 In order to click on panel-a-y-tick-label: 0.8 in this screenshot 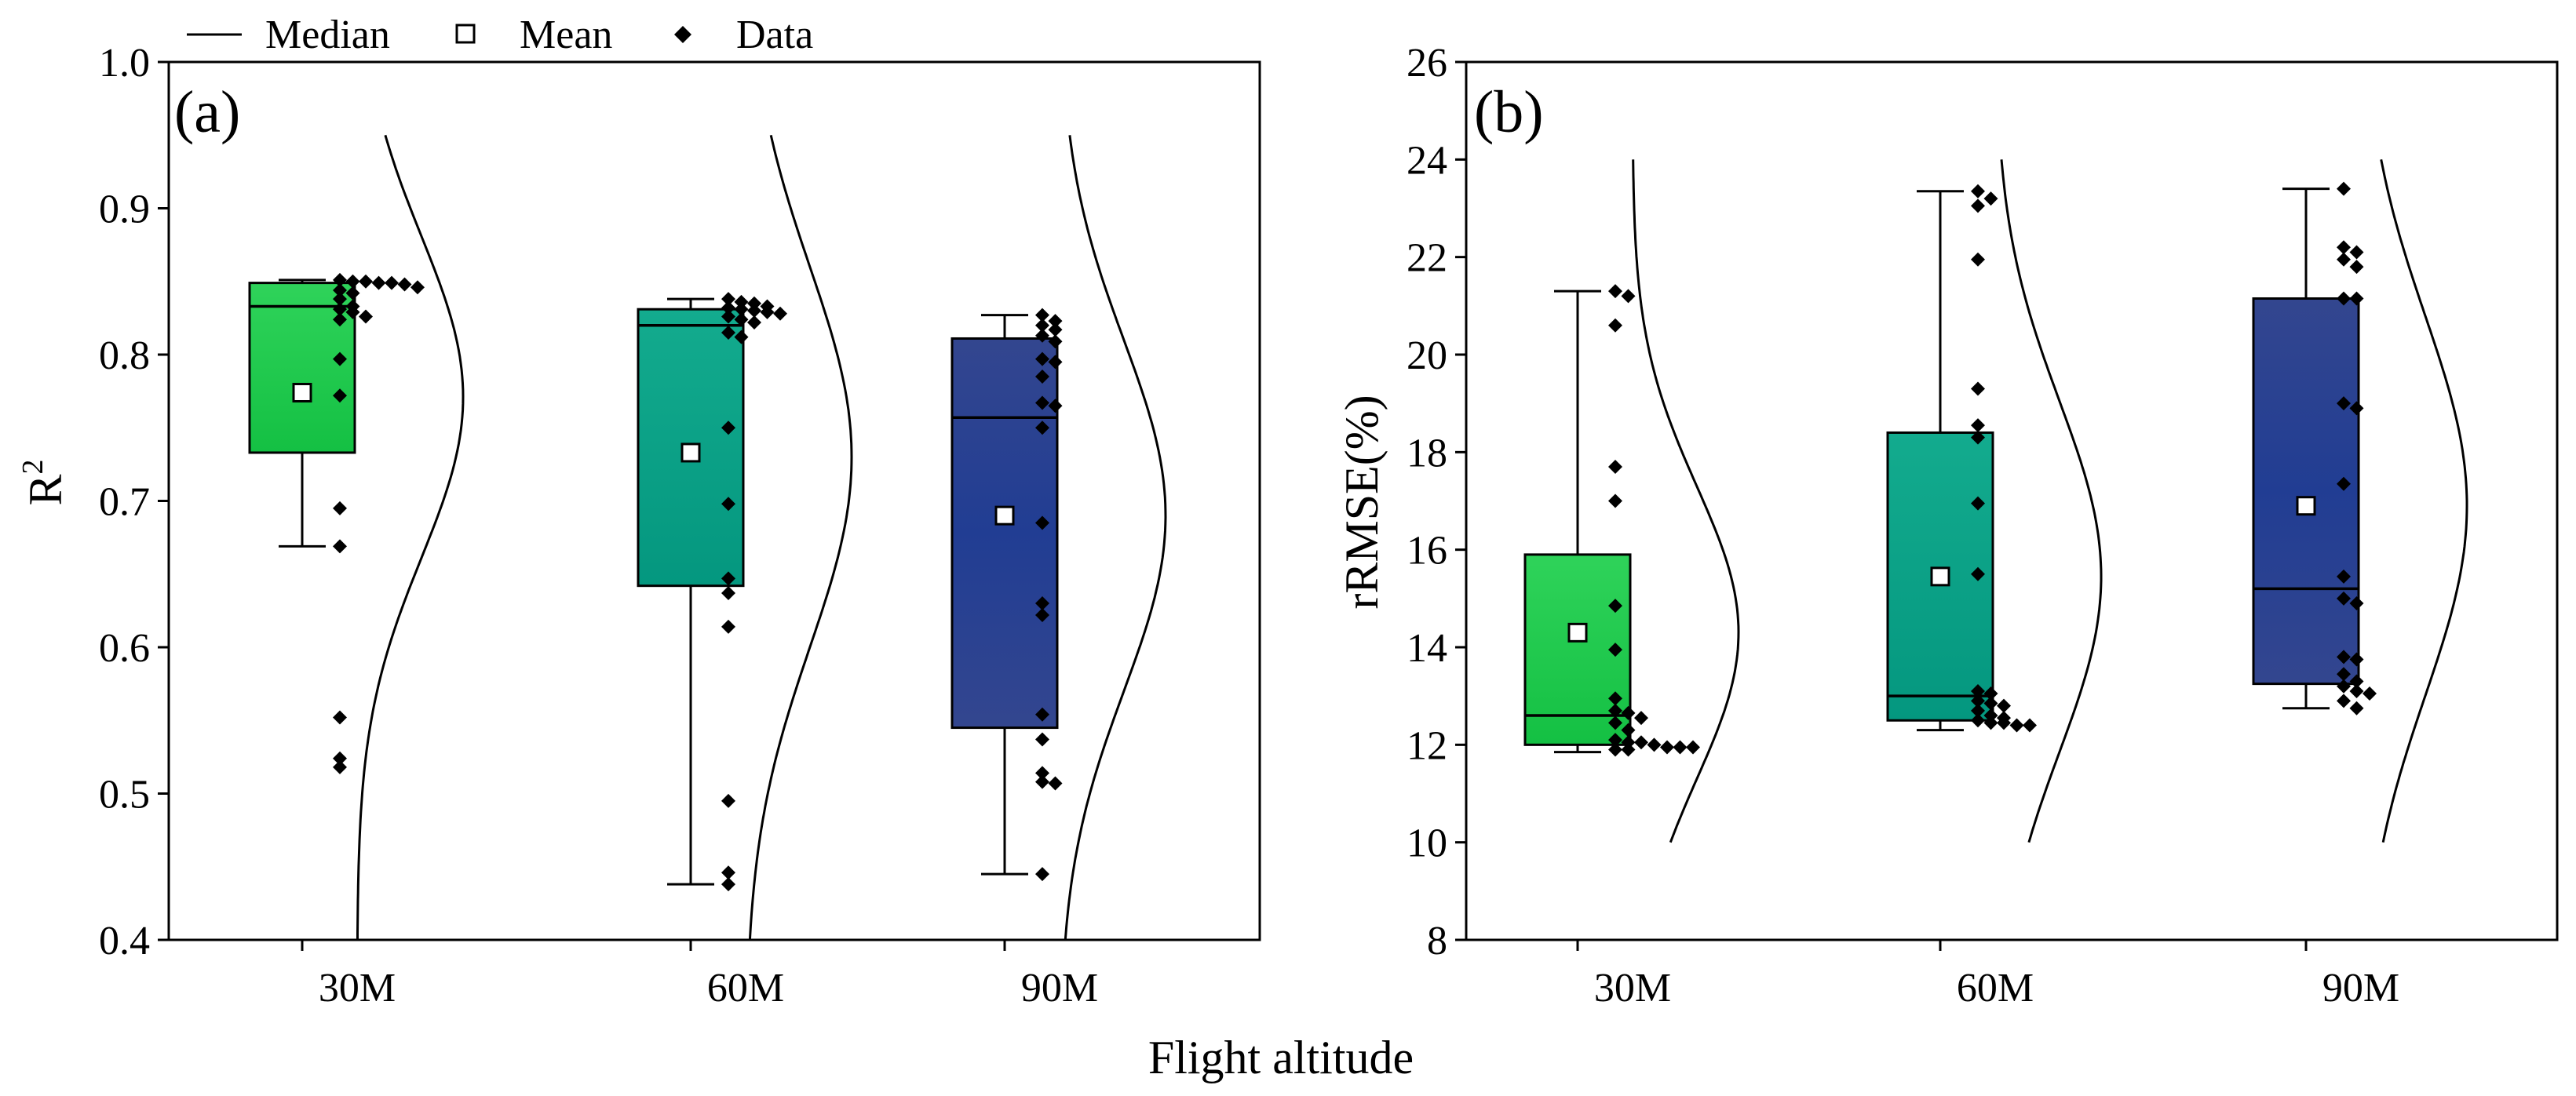, I will do `click(124, 355)`.